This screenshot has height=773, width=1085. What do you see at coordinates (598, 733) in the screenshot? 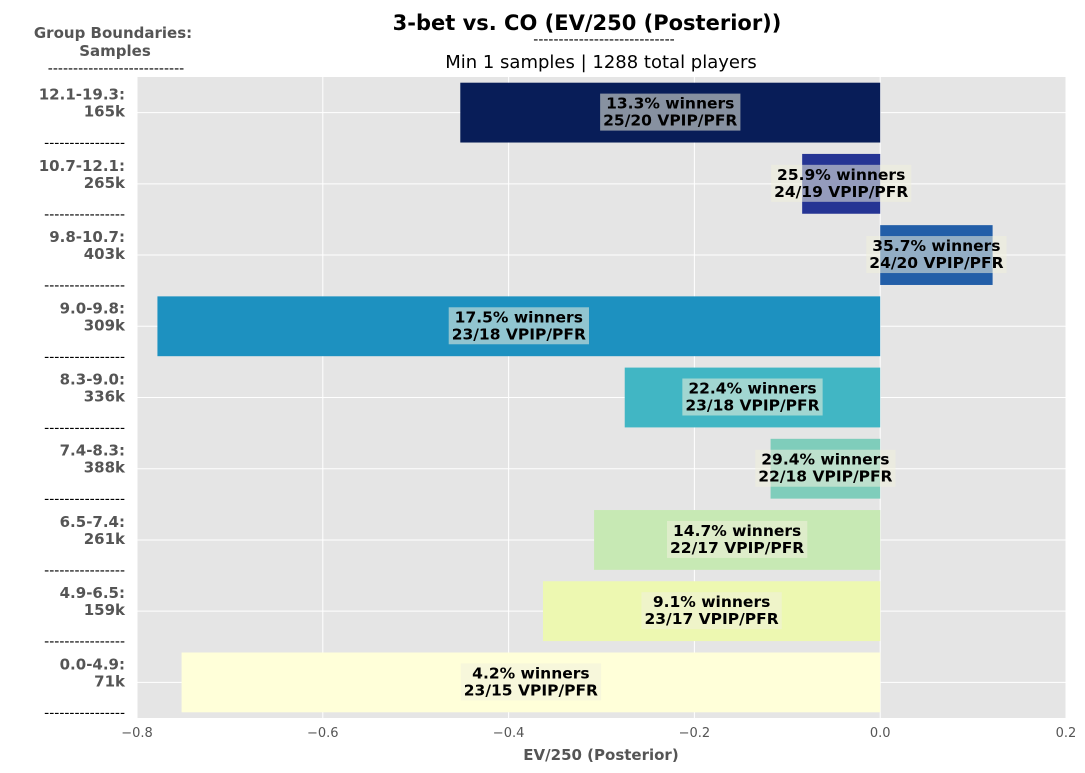
I see `x-axis-ticks: −0.8 −0.6 −0.4 −0.2 0.0 0.2` at bounding box center [598, 733].